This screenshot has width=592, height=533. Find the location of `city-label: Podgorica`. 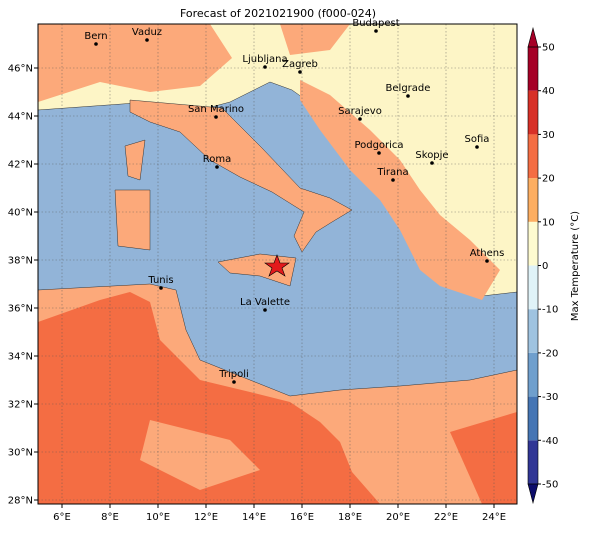

city-label: Podgorica is located at coordinates (378, 145).